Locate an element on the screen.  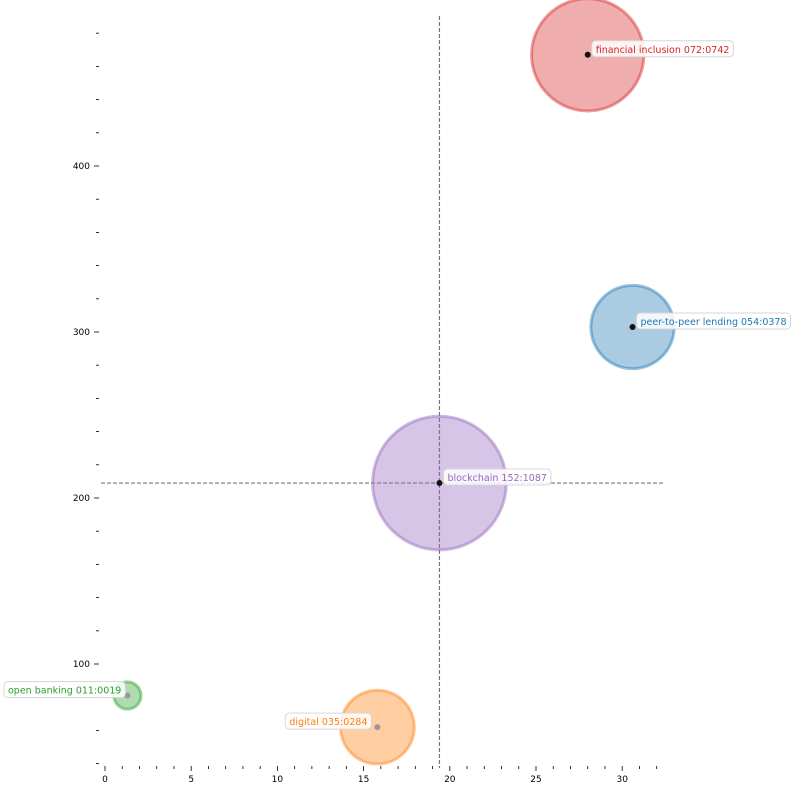
bubble-label: digital 035:0284 is located at coordinates (328, 722).